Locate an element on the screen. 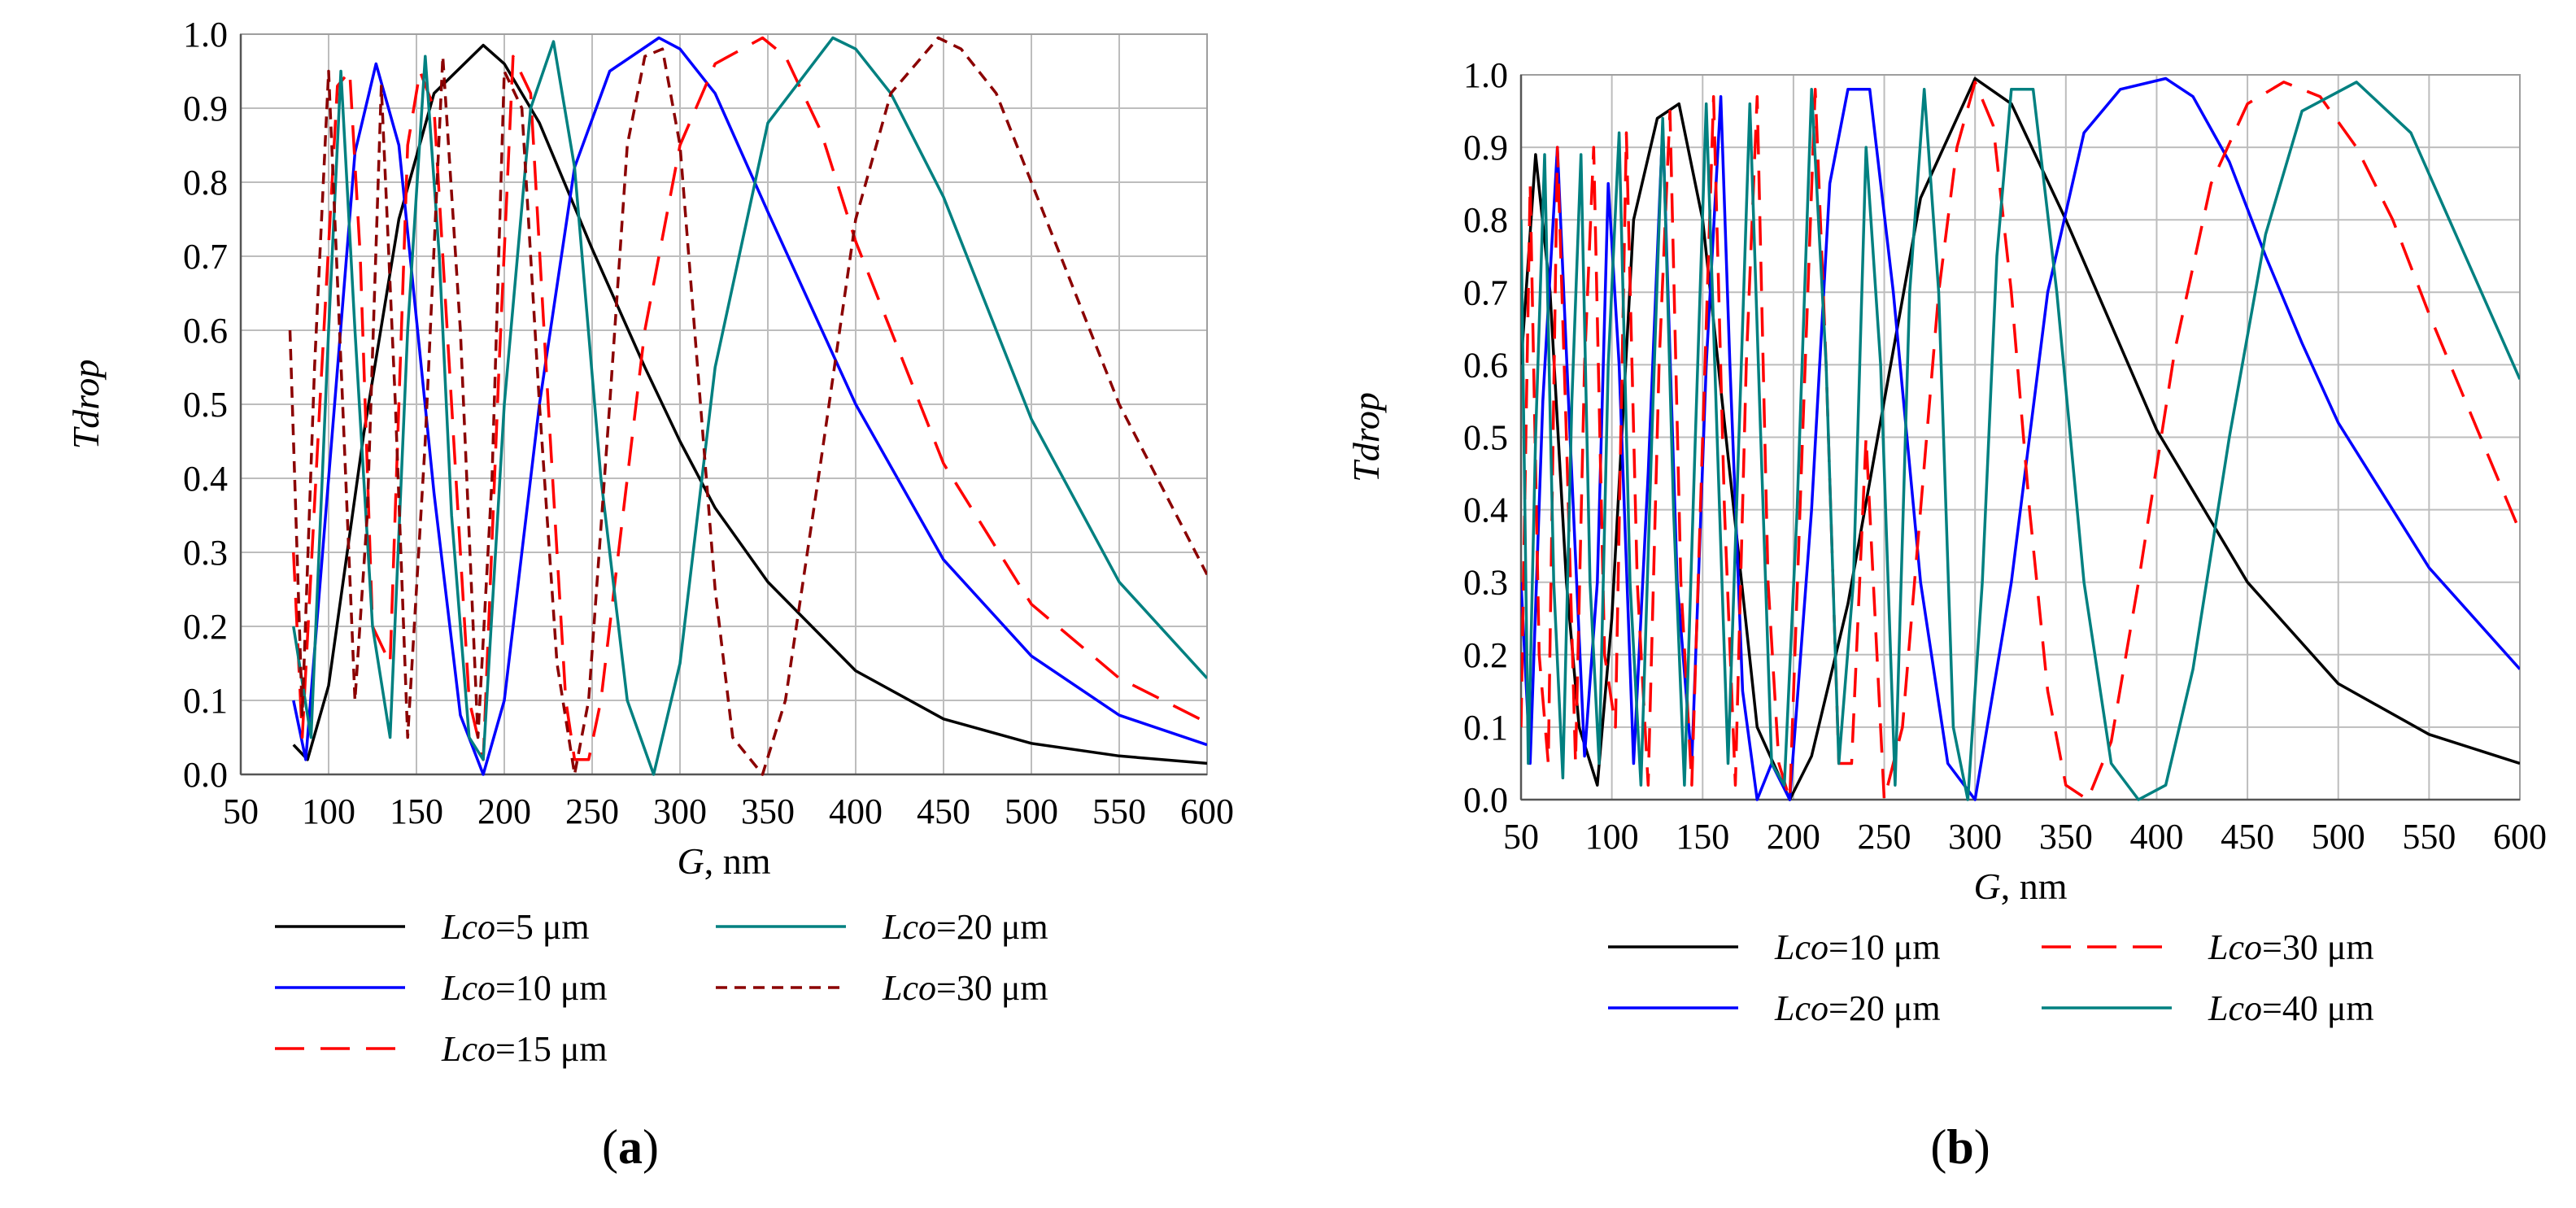  legend-entry-value: =40 μm is located at coordinates (2318, 1008).